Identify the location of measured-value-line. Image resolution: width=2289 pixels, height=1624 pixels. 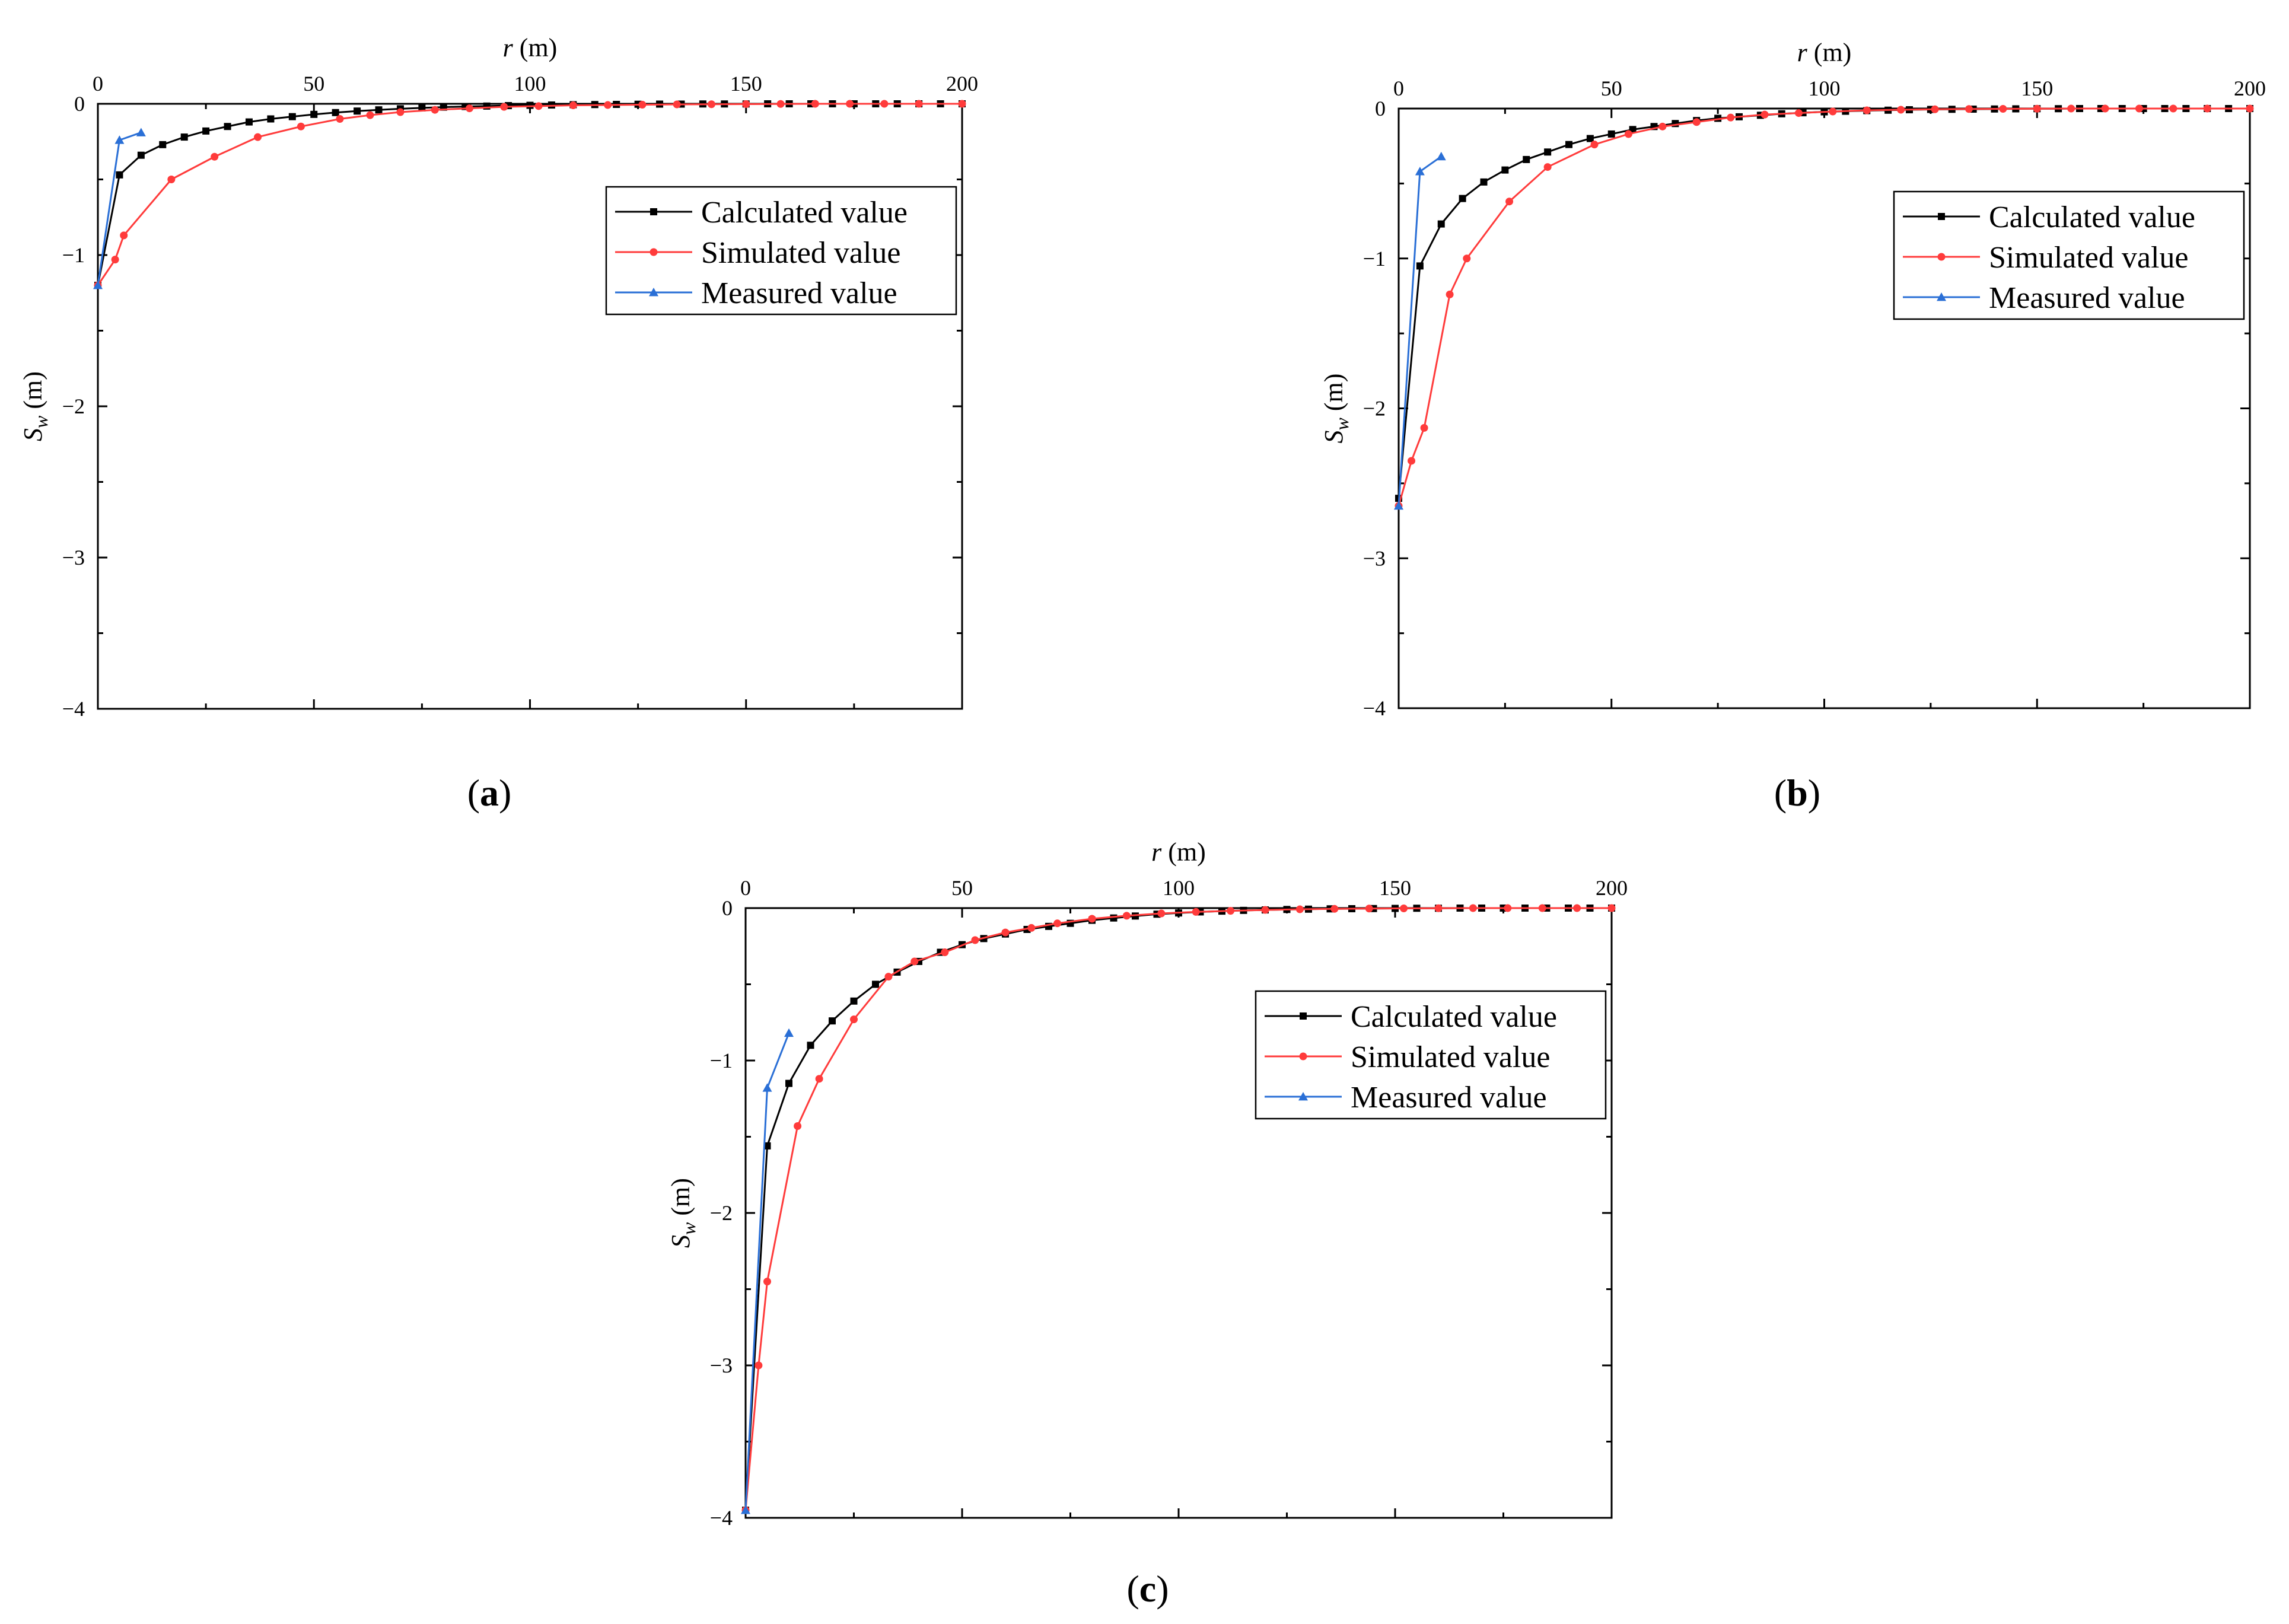
(1419, 330).